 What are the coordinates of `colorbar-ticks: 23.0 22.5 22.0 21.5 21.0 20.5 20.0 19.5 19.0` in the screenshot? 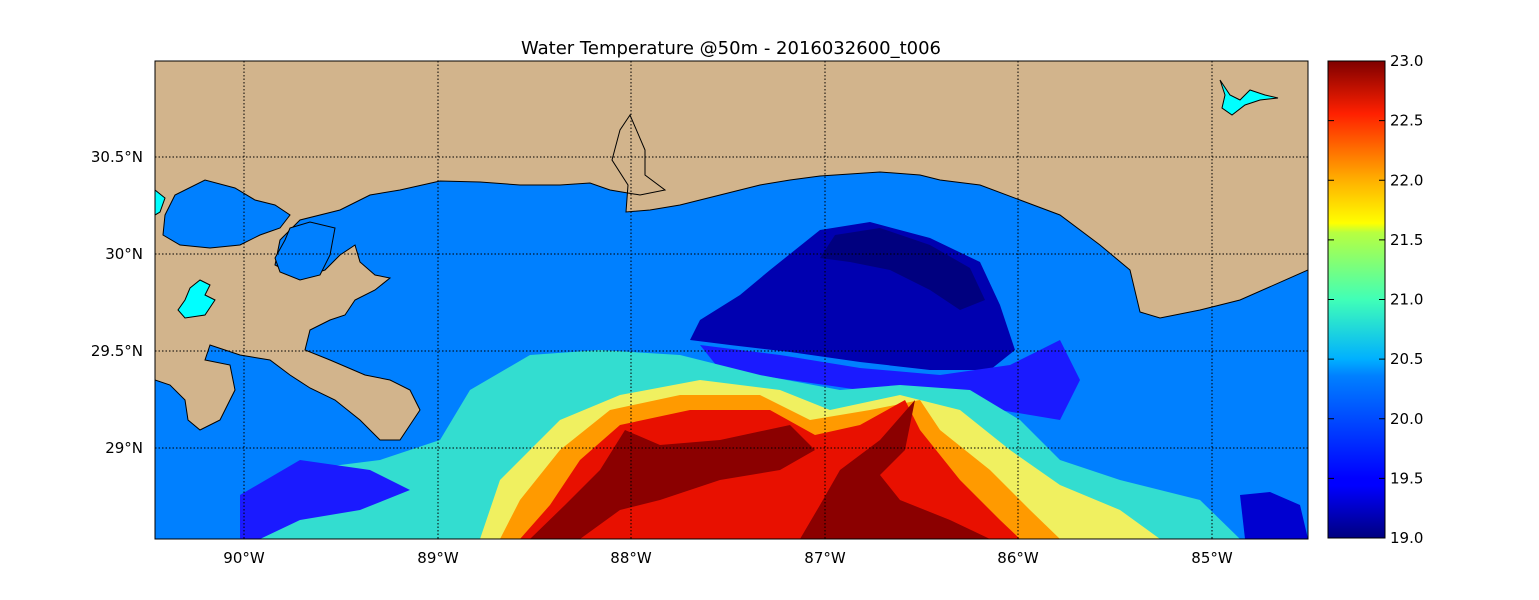 It's located at (1375, 299).